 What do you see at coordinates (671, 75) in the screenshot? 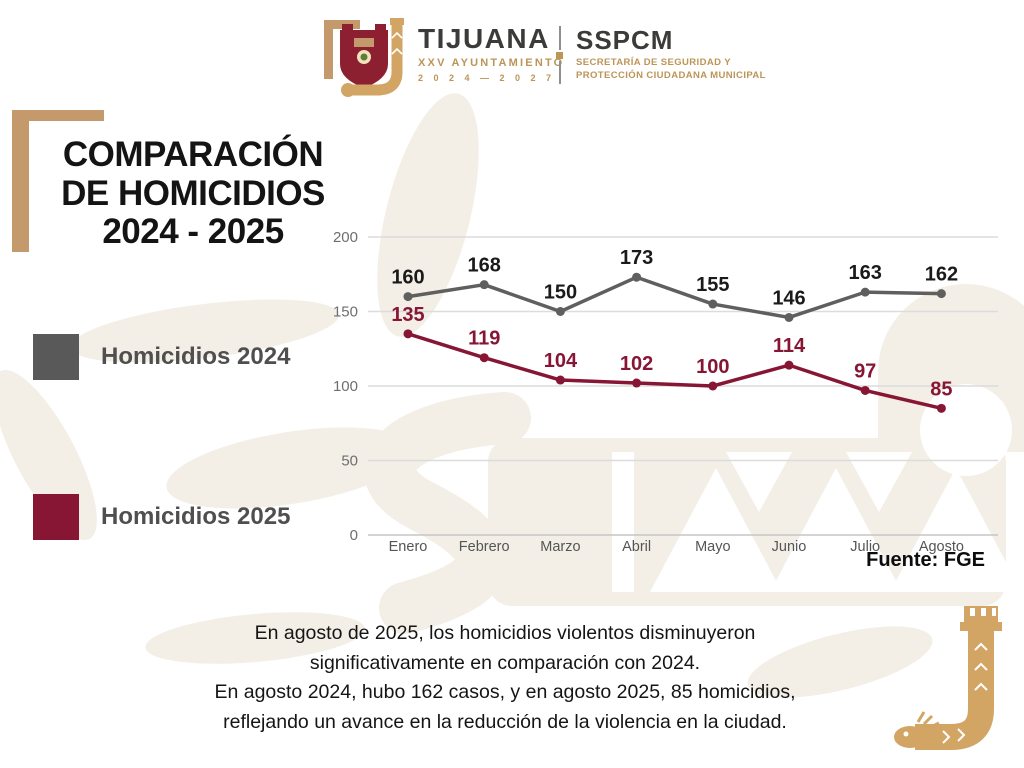
I see `org-fullname-line2: PROTECCIÓN CIUDADANA MUNICIPAL` at bounding box center [671, 75].